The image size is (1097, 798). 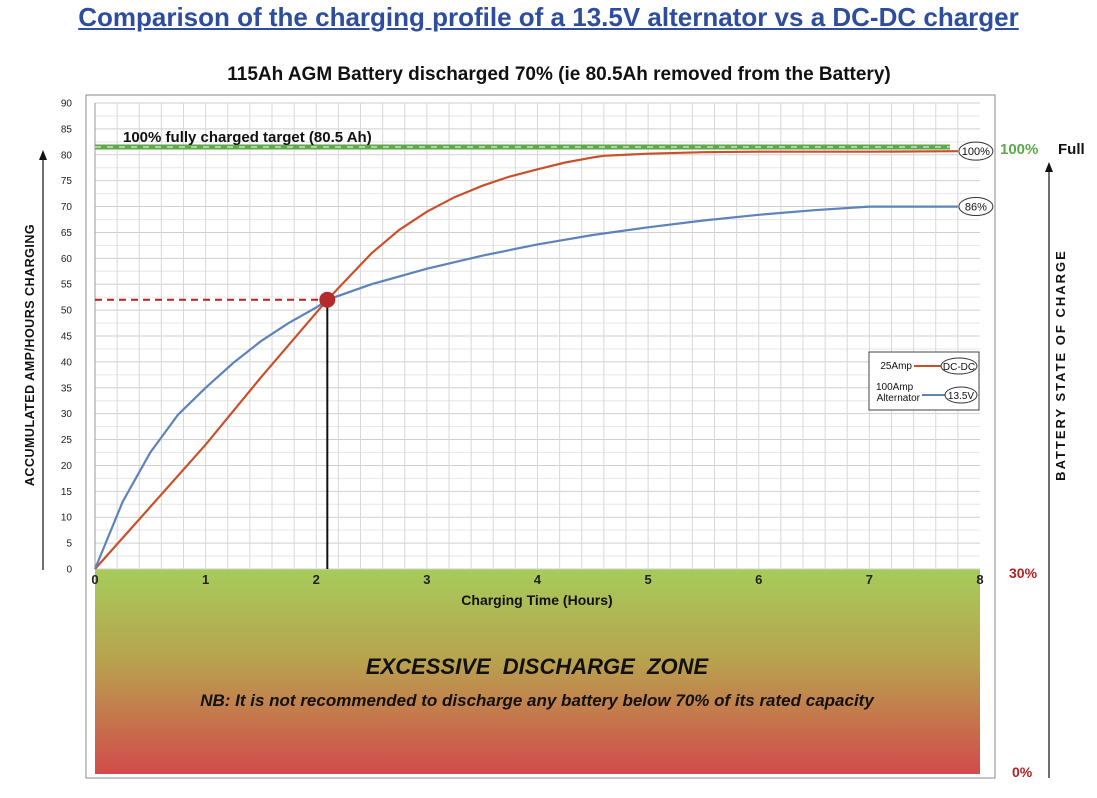 I want to click on right-axis-min-percent: 30%, so click(x=1023, y=573).